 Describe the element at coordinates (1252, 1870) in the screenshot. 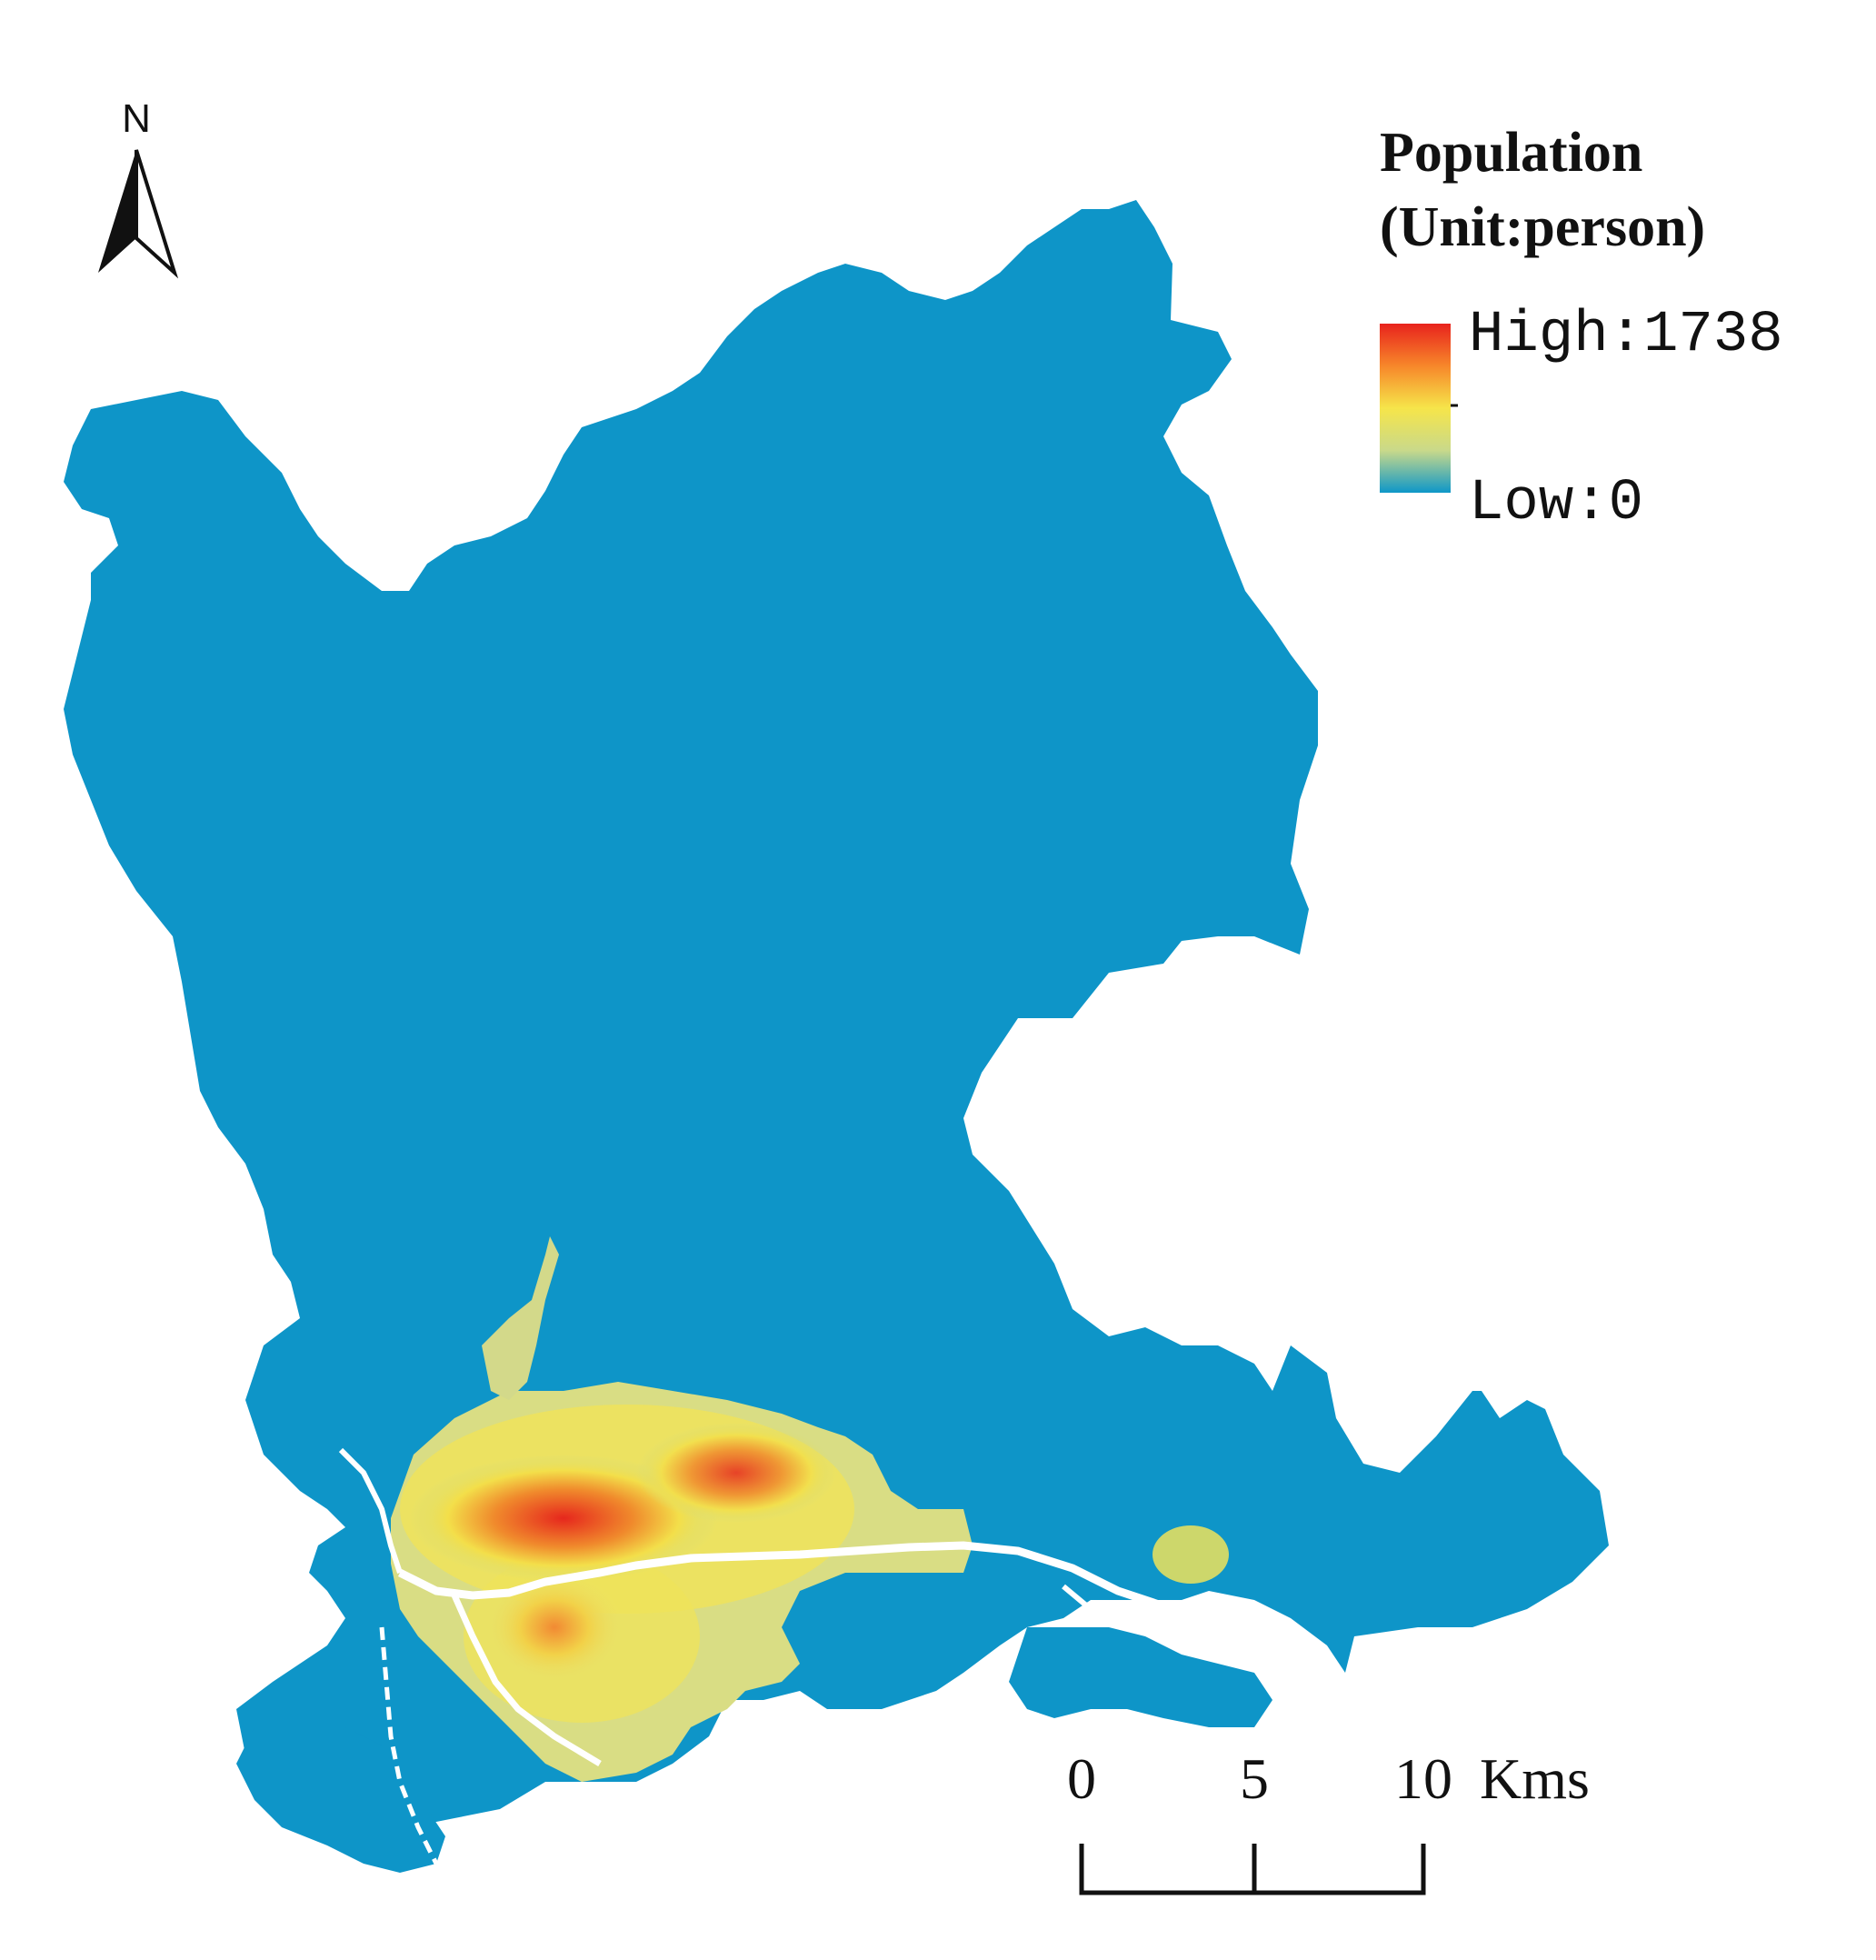

I see `scale-bar-line` at that location.